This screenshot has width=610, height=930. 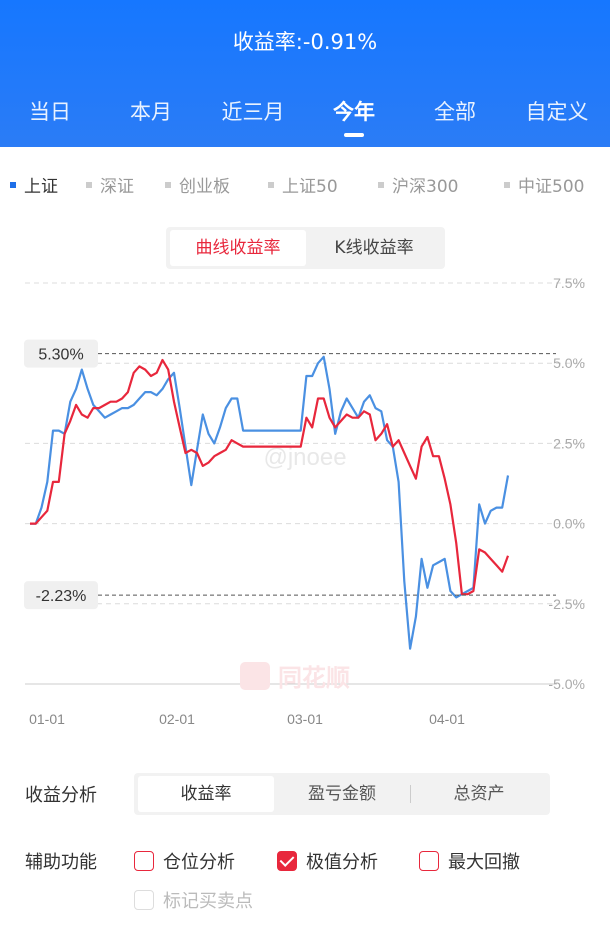 I want to click on chart-type-toggle: 曲线收益率 K线收益率, so click(x=305, y=248).